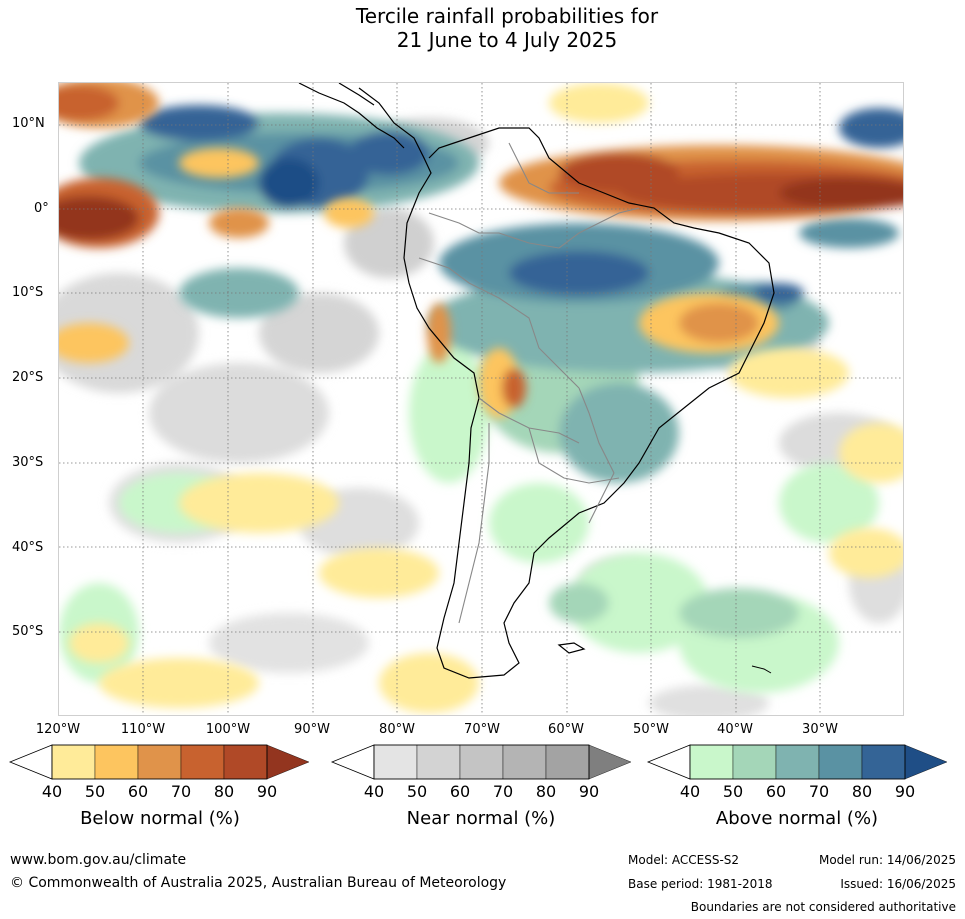 The width and height of the screenshot is (965, 919). I want to click on lon-label-30w: 30°W, so click(820, 729).